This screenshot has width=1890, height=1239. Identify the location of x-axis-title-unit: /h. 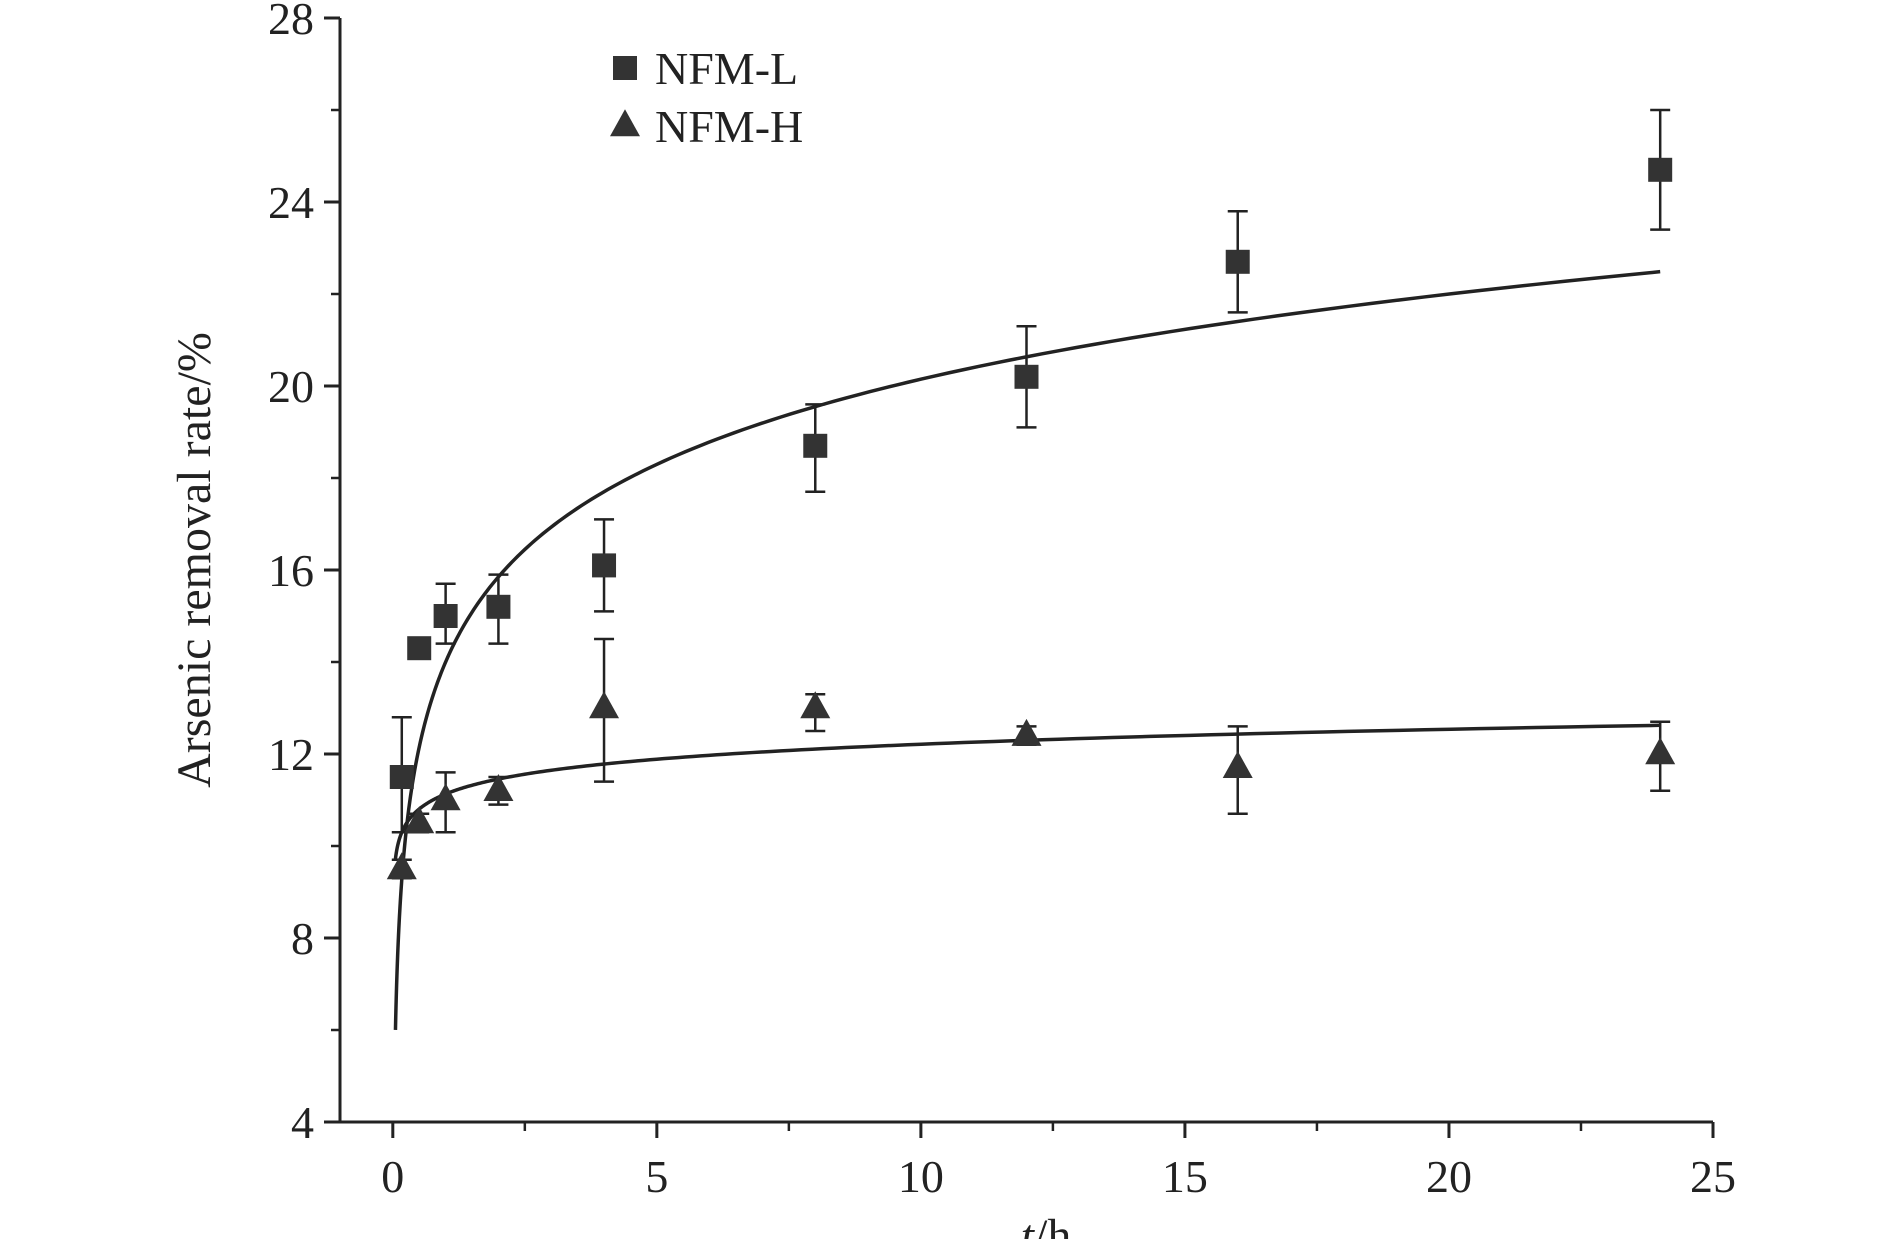
(1052, 1224).